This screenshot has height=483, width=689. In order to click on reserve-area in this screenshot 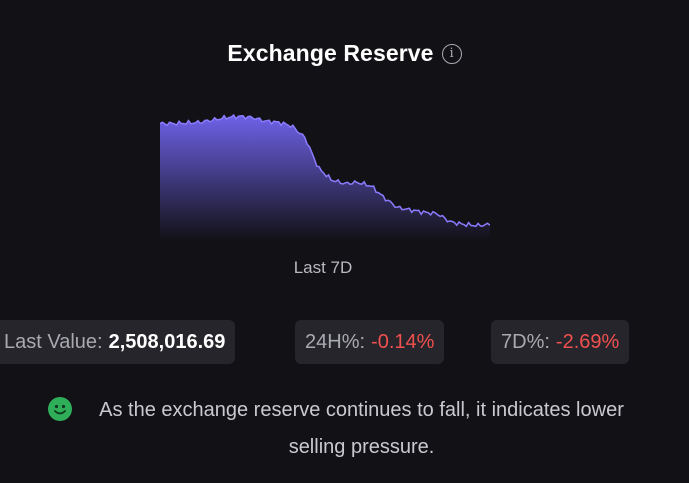, I will do `click(325, 177)`.